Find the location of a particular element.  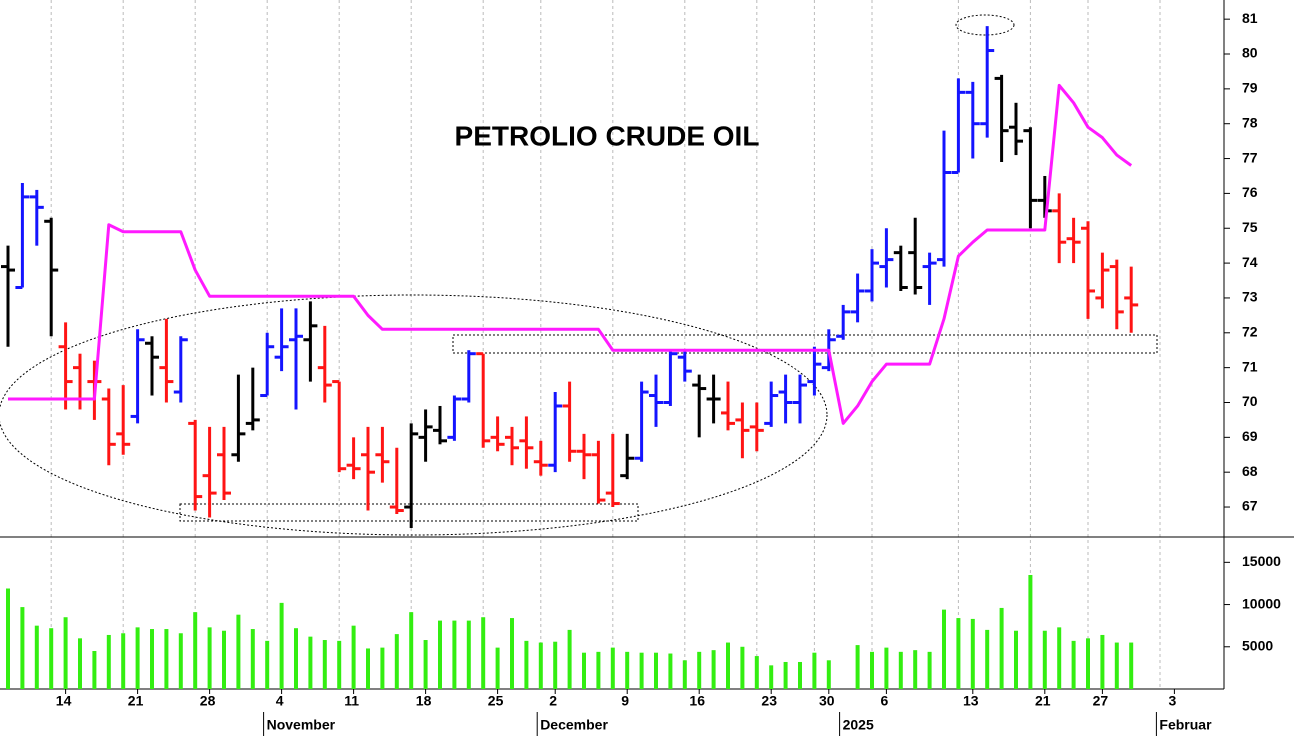

x-tick-label: 6 is located at coordinates (885, 701).